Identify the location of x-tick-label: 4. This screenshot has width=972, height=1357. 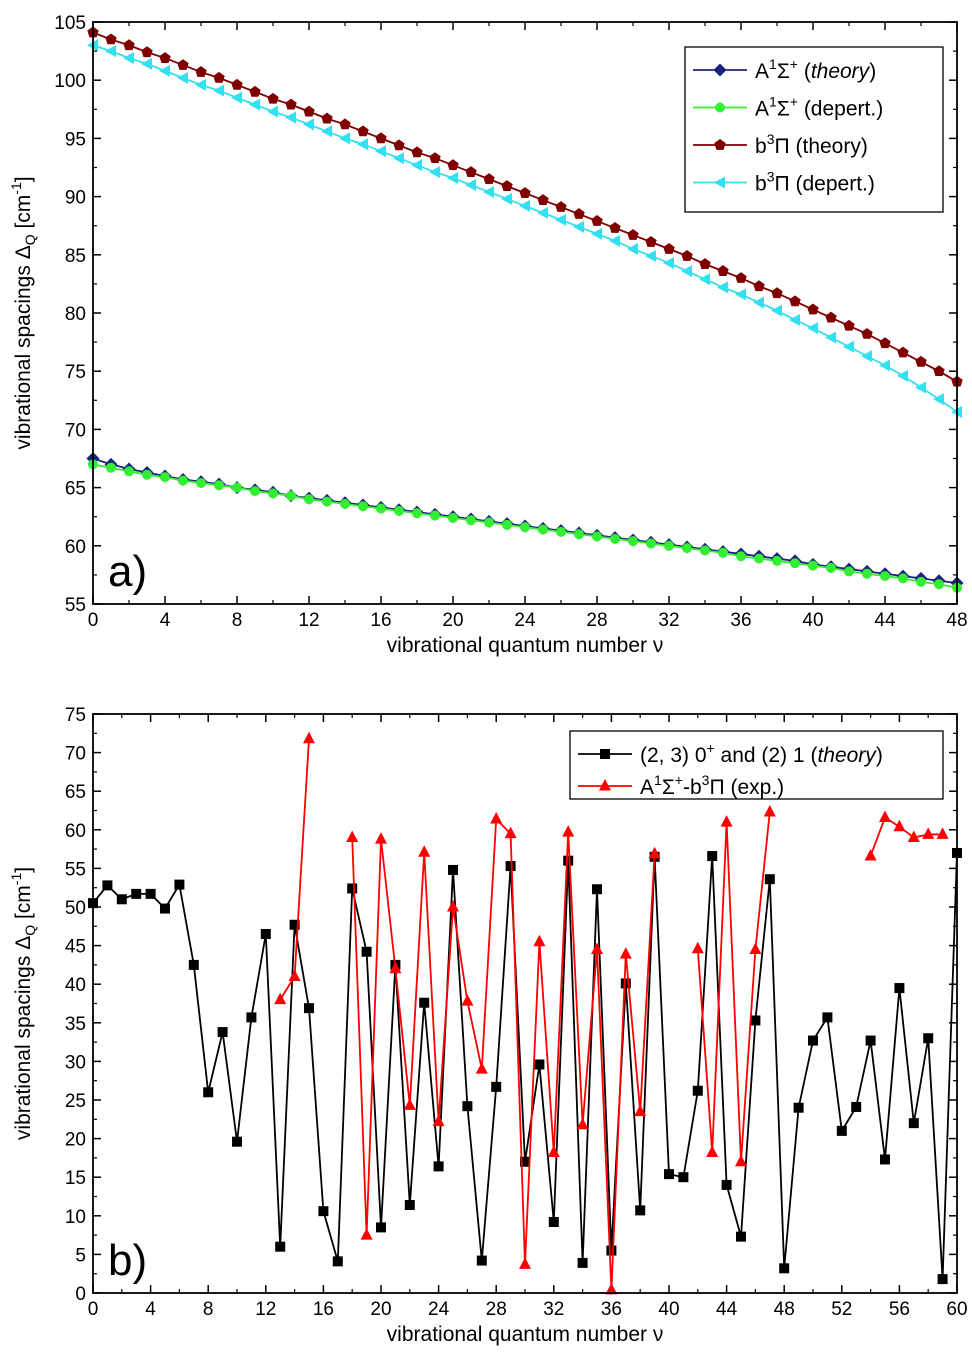
(165, 620).